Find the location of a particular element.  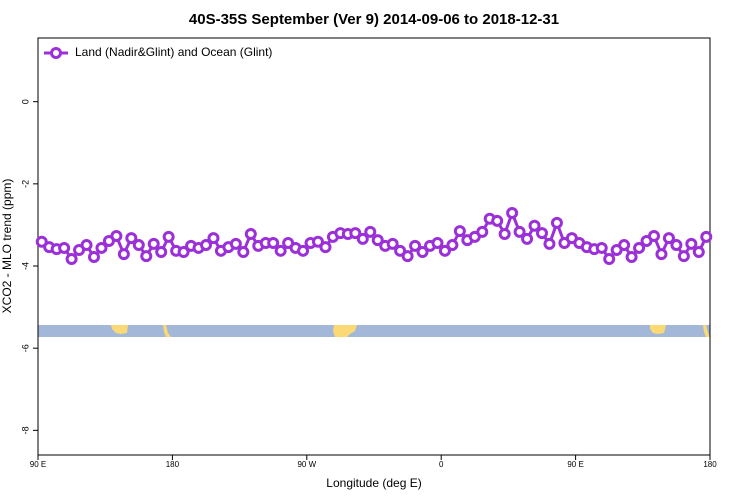

legend-marker is located at coordinates (56, 53).